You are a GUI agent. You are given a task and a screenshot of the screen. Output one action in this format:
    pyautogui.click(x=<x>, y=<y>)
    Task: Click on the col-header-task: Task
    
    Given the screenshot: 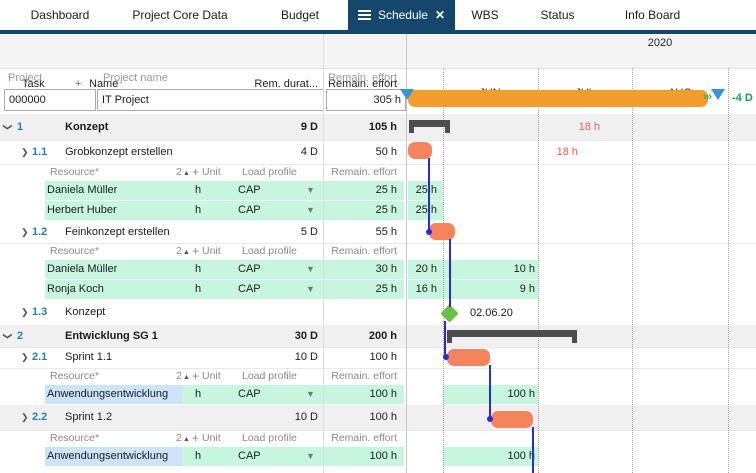 What is the action you would take?
    pyautogui.click(x=33, y=84)
    